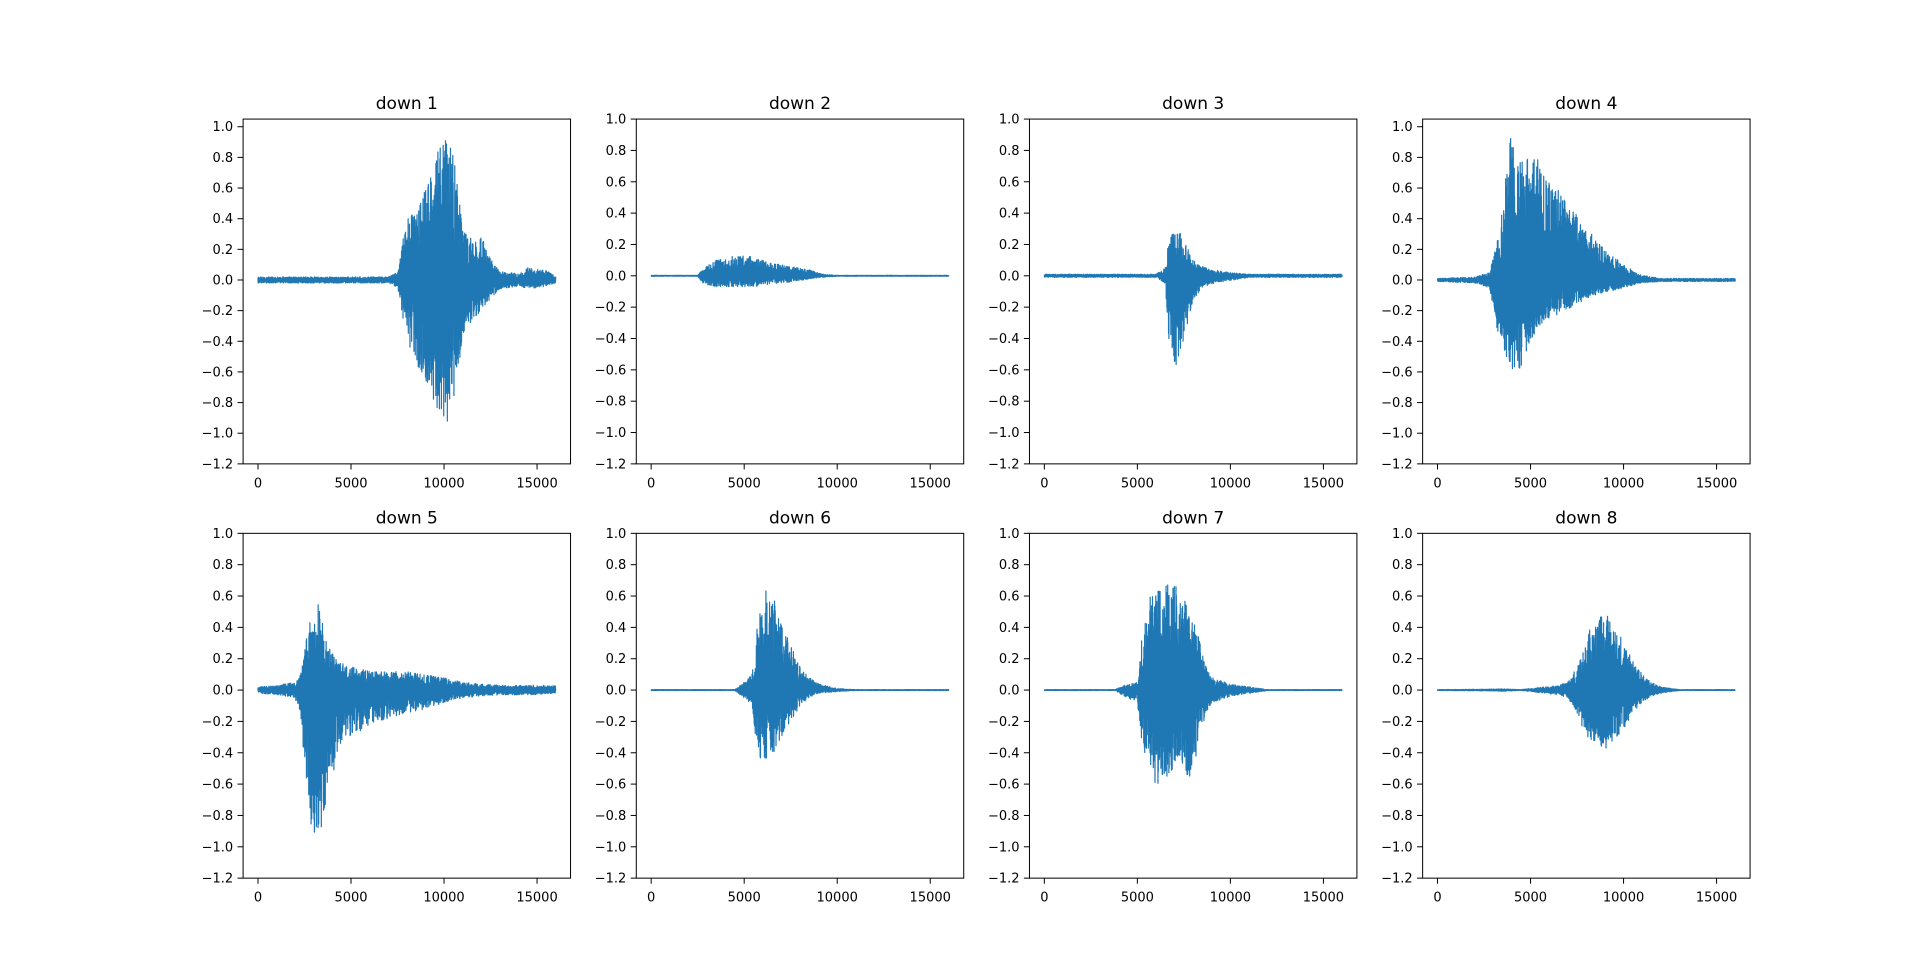 The width and height of the screenshot is (1920, 975). Describe the element at coordinates (407, 518) in the screenshot. I see `subplot-title: down 5` at that location.